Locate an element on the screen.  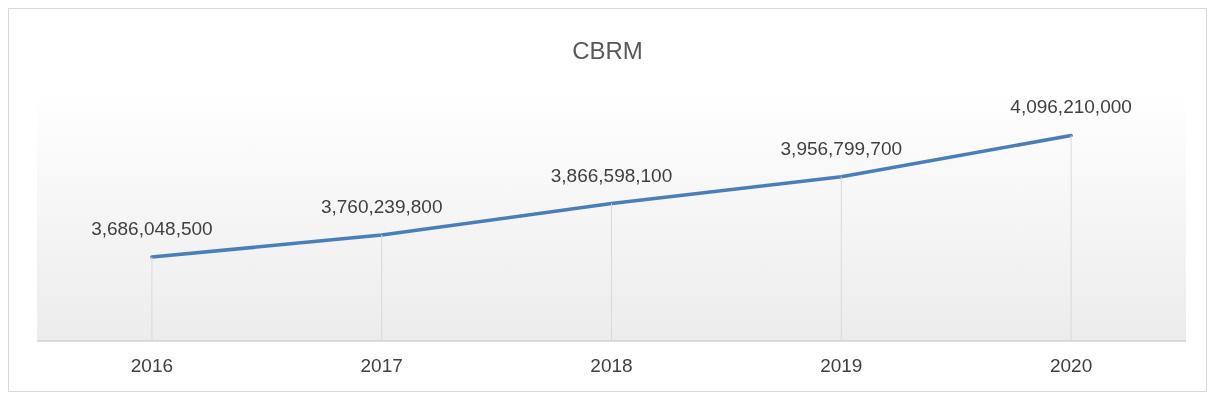
x-tick-label: 2018 is located at coordinates (611, 366).